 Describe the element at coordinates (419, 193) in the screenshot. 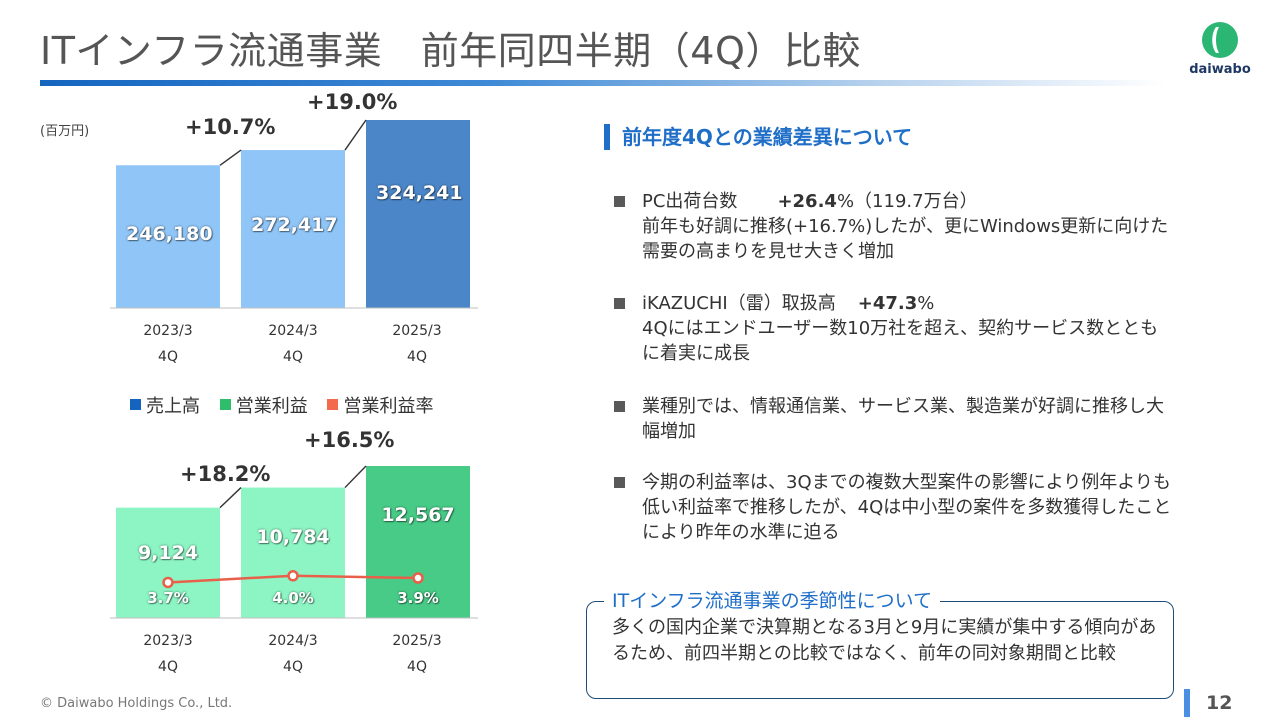

I see `sales-value-label: 324,241` at that location.